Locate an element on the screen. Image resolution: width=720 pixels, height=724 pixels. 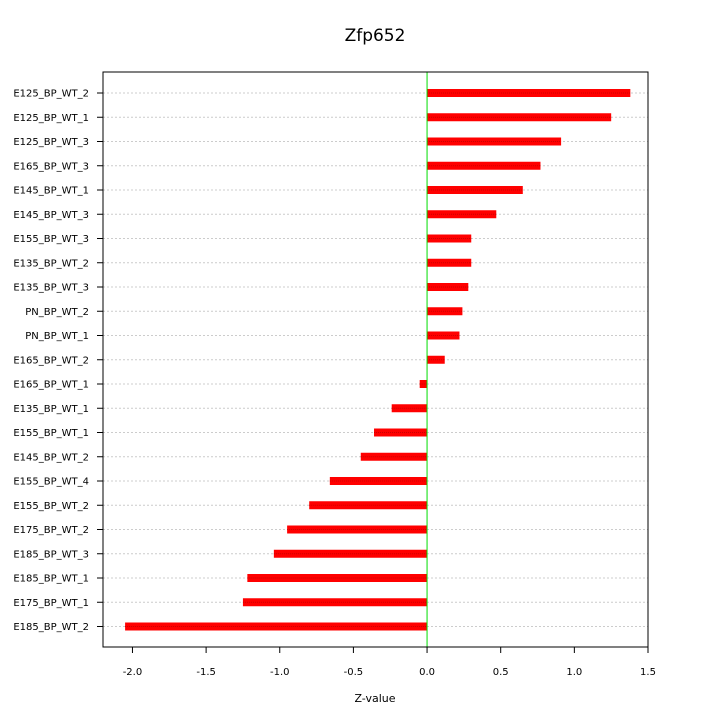
category-label: E135_BP_WT_3 is located at coordinates (51, 288).